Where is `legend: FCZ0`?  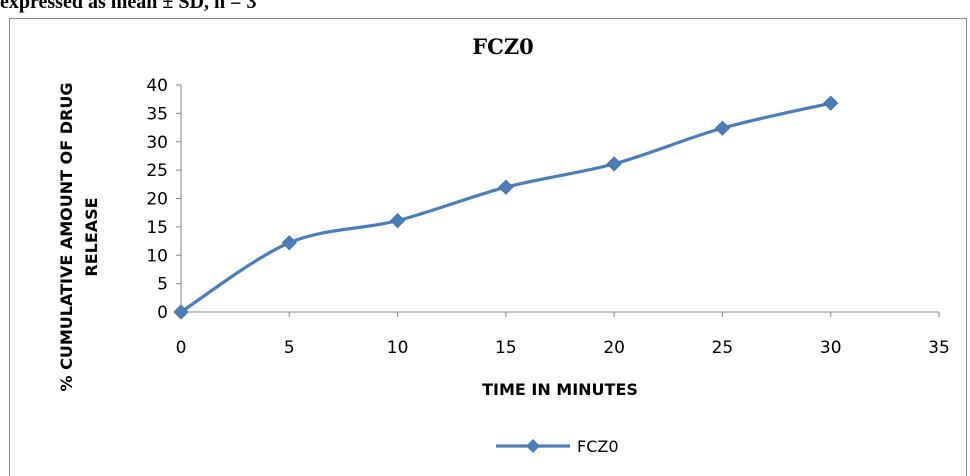
legend: FCZ0 is located at coordinates (557, 446).